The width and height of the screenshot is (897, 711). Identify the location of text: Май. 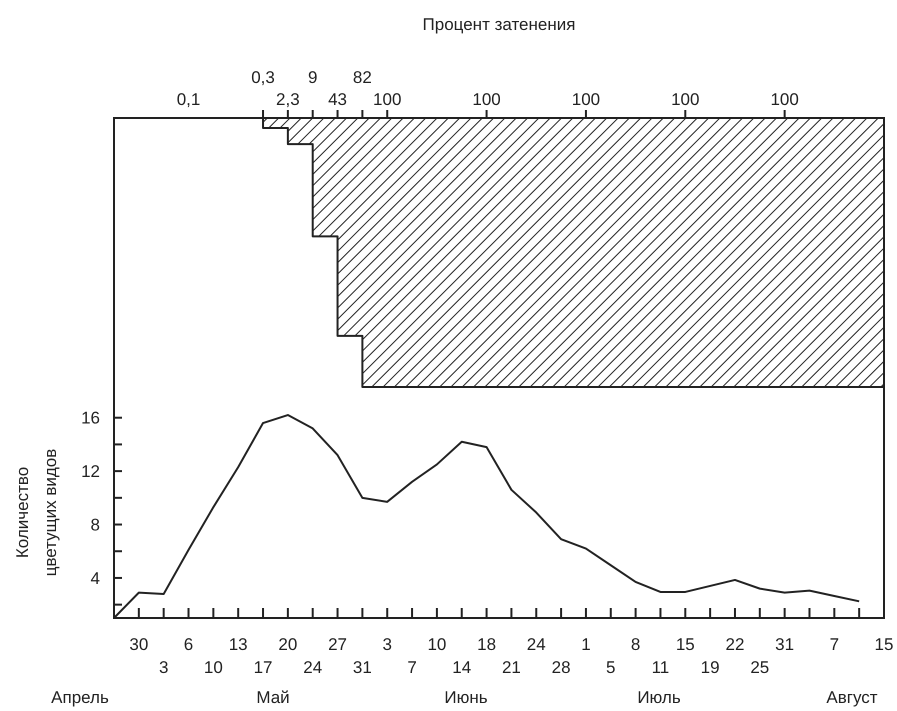
(273, 697).